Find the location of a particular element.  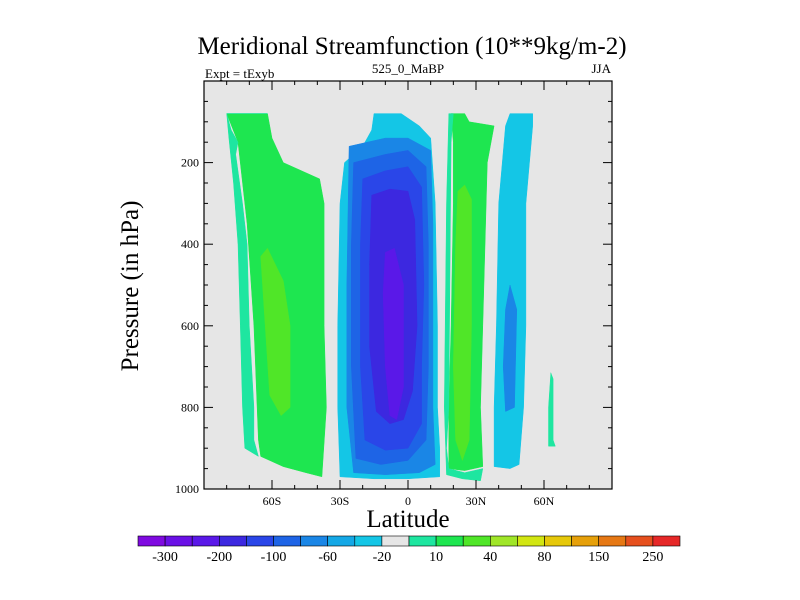

y-tick-label: 200 is located at coordinates (190, 163).